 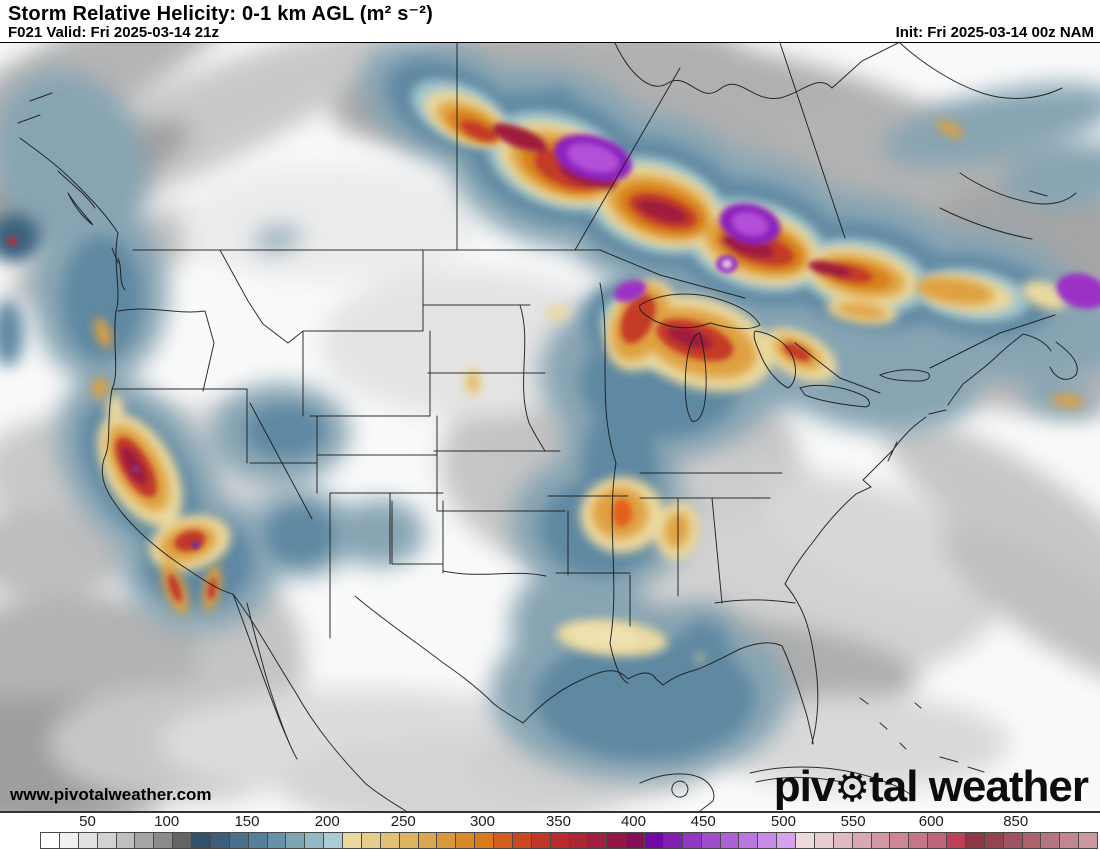 I want to click on colorbar-label: 50, so click(x=87, y=821).